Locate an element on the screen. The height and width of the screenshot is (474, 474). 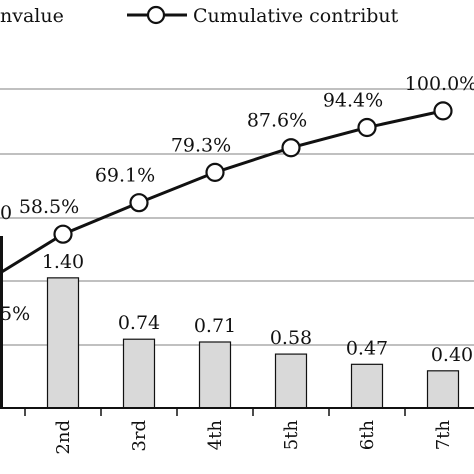
bar-5th is located at coordinates (291, 381).